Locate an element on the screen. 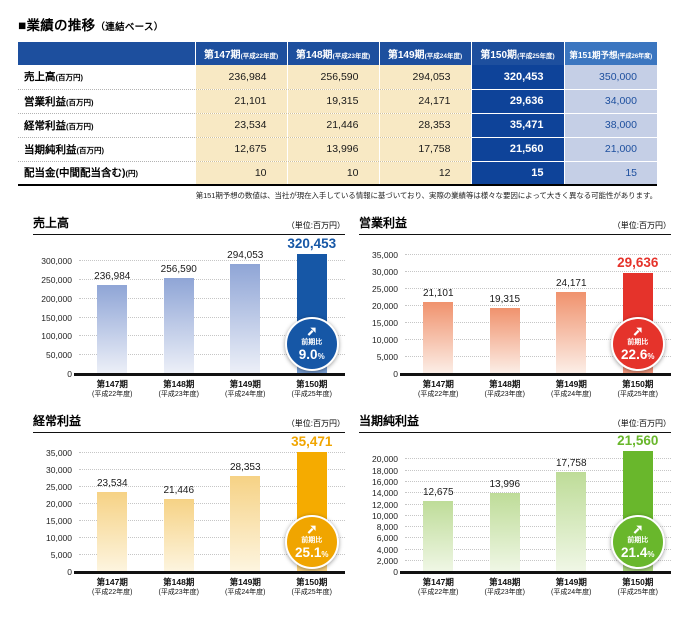  y-tick-label: 300,000 is located at coordinates (56, 261).